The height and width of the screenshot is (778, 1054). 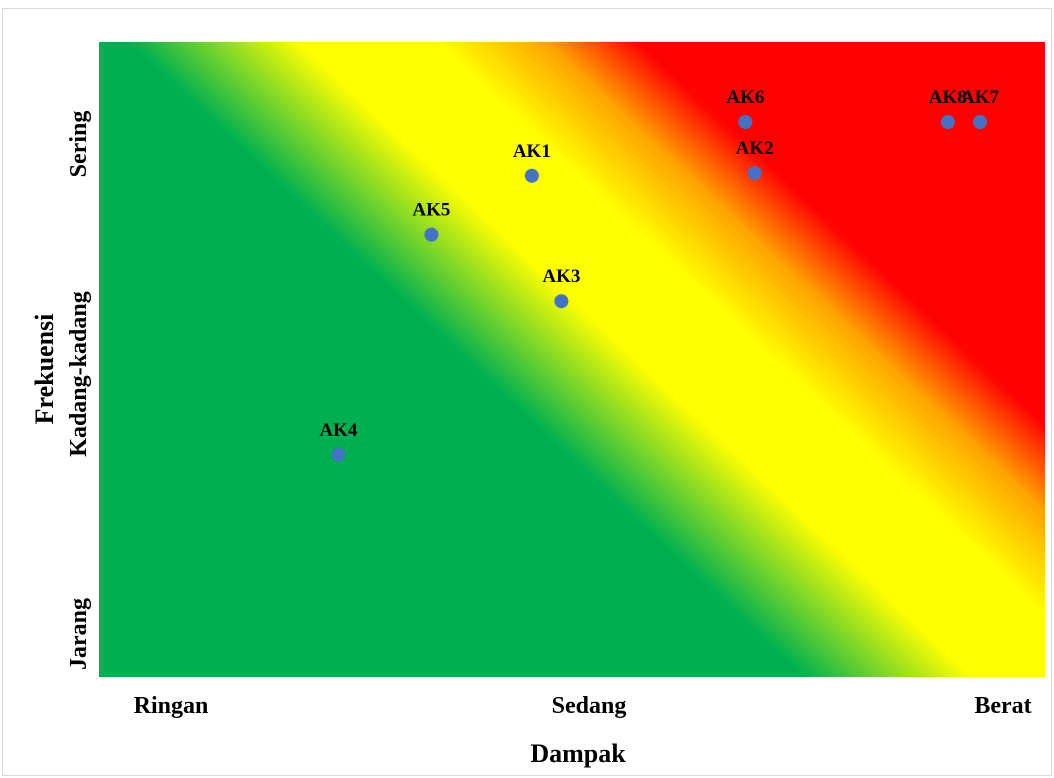 What do you see at coordinates (338, 430) in the screenshot?
I see `data-label-ak4: AK4` at bounding box center [338, 430].